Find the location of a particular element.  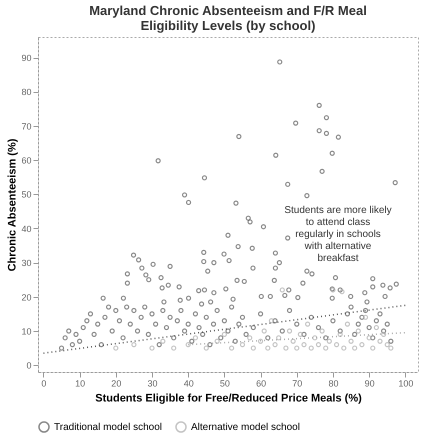

x-tick-label: 0 is located at coordinates (43, 383).